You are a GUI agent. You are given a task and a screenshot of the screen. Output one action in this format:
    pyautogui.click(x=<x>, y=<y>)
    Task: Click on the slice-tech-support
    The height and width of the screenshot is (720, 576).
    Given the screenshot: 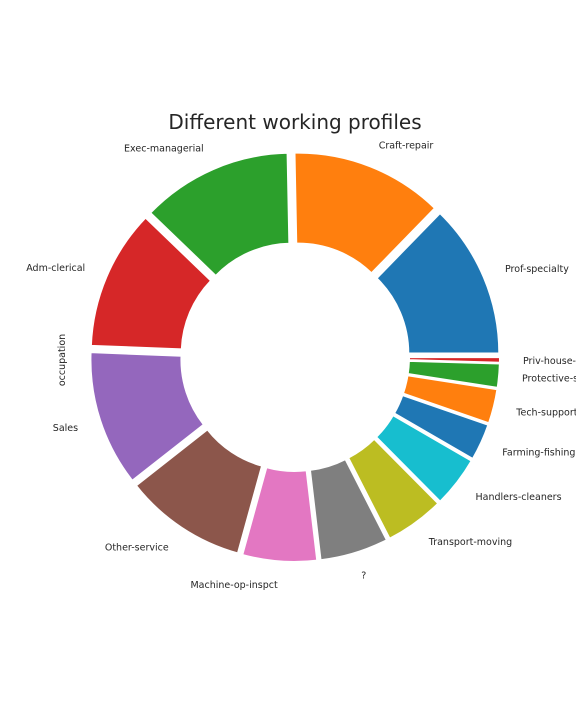 What is the action you would take?
    pyautogui.click(x=450, y=399)
    